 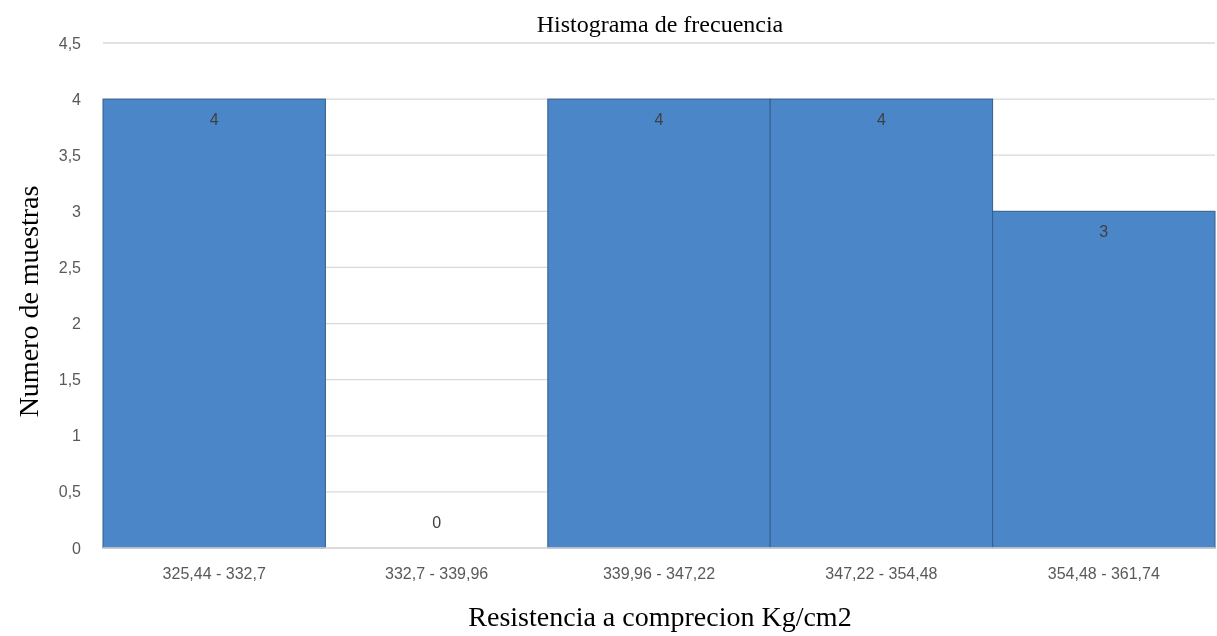 What do you see at coordinates (70, 268) in the screenshot?
I see `y-tick-label: 2,5` at bounding box center [70, 268].